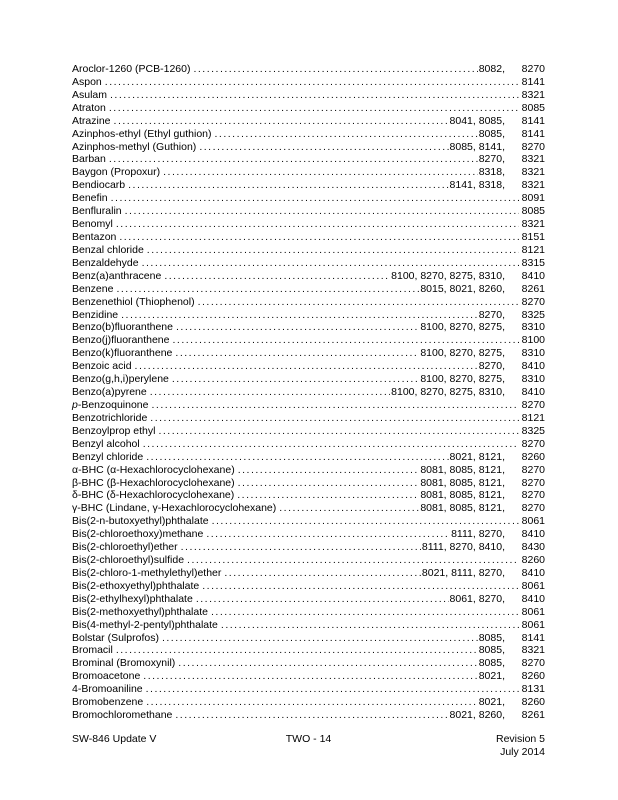 The width and height of the screenshot is (618, 800). I want to click on analyte-name: Benomyl, so click(92, 224).